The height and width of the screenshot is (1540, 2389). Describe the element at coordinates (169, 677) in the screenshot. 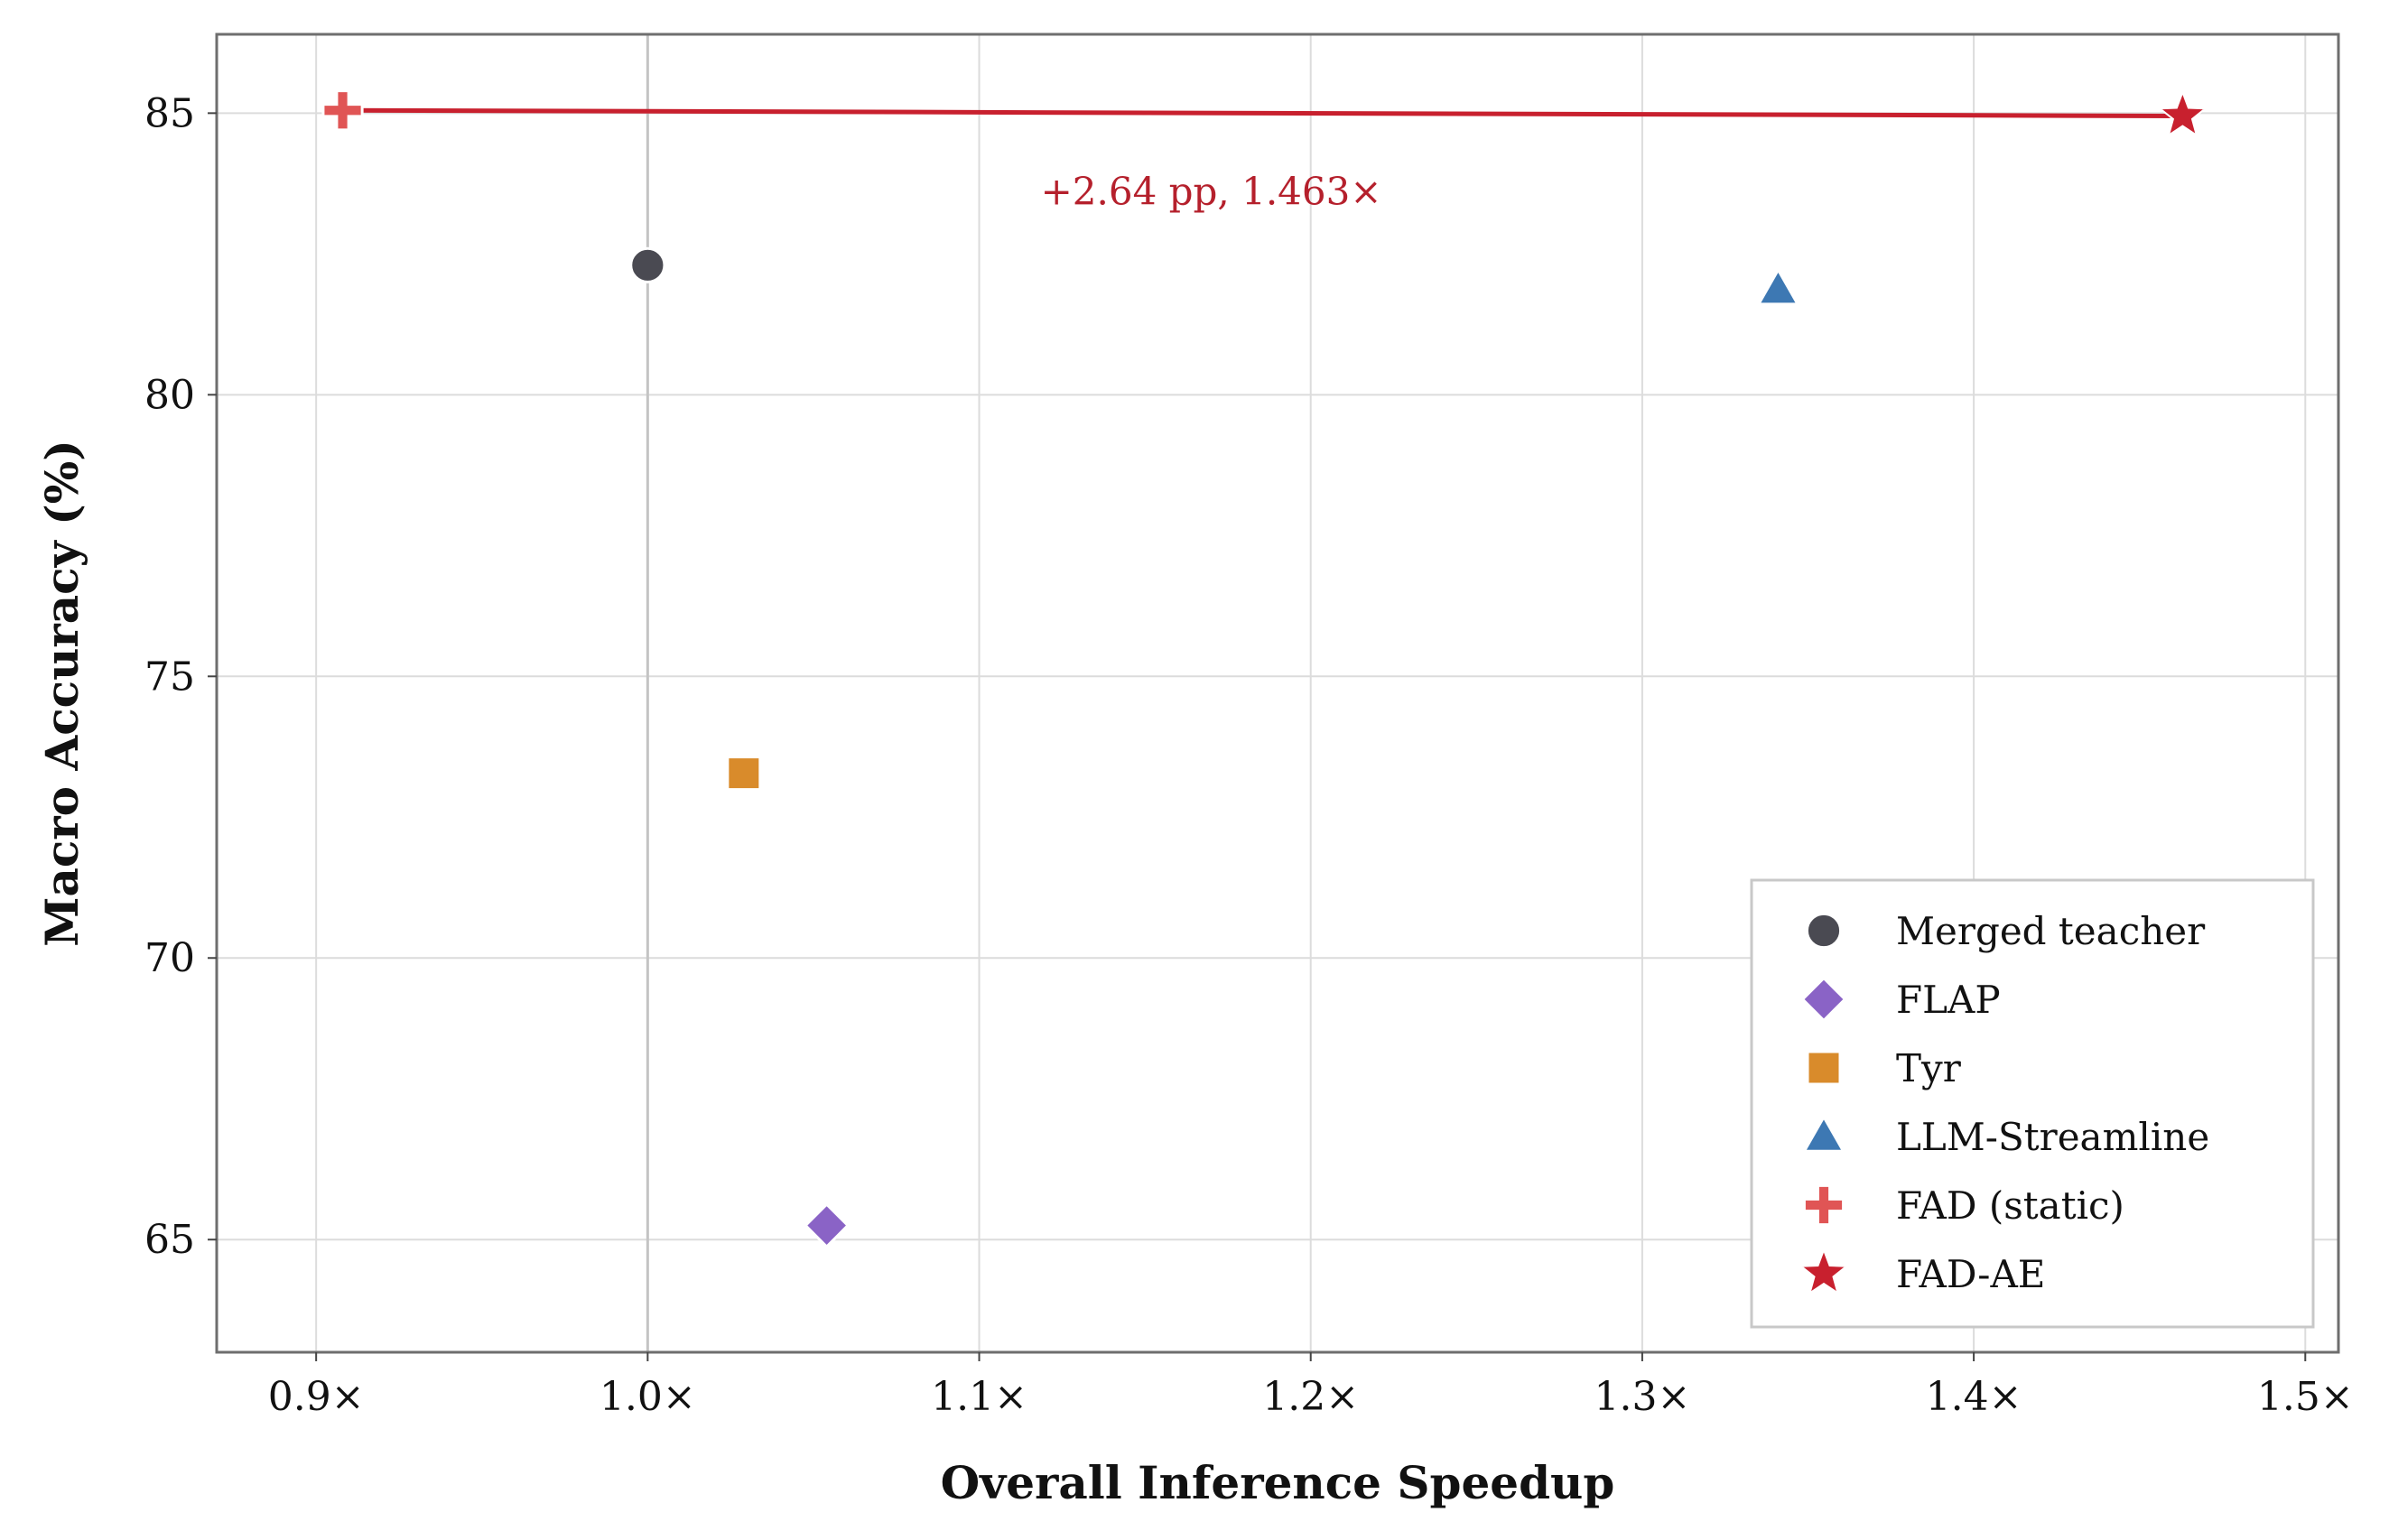

I see `y-tick-label: 75` at that location.